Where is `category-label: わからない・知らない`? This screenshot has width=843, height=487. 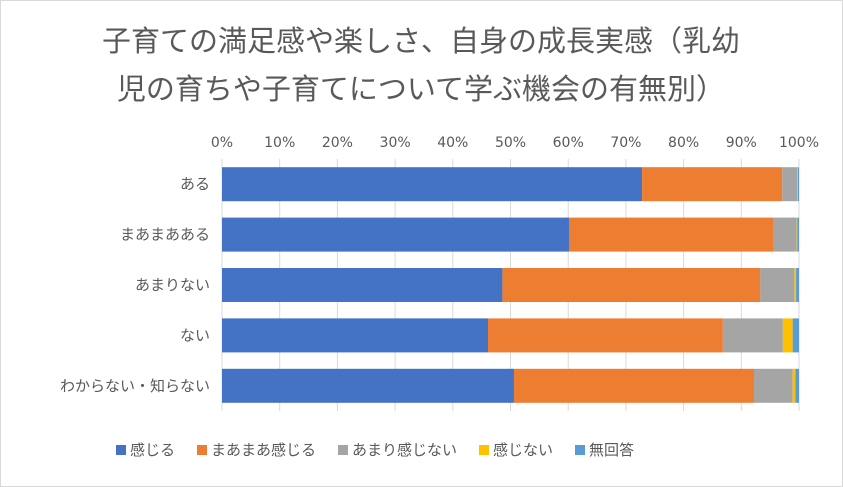
category-label: わからない・知らない is located at coordinates (135, 386).